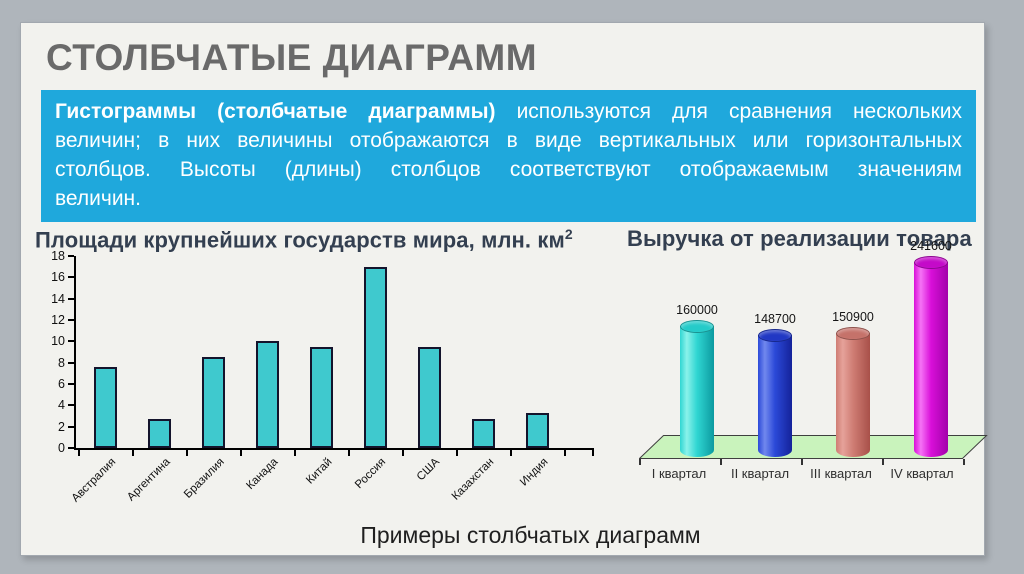 The width and height of the screenshot is (1024, 574). What do you see at coordinates (775, 319) in the screenshot?
I see `data-label: 148700` at bounding box center [775, 319].